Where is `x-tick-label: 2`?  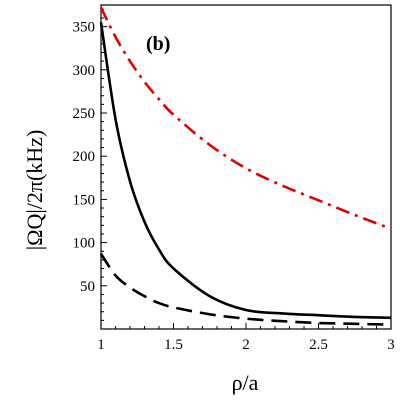 x-tick-label: 2 is located at coordinates (246, 345).